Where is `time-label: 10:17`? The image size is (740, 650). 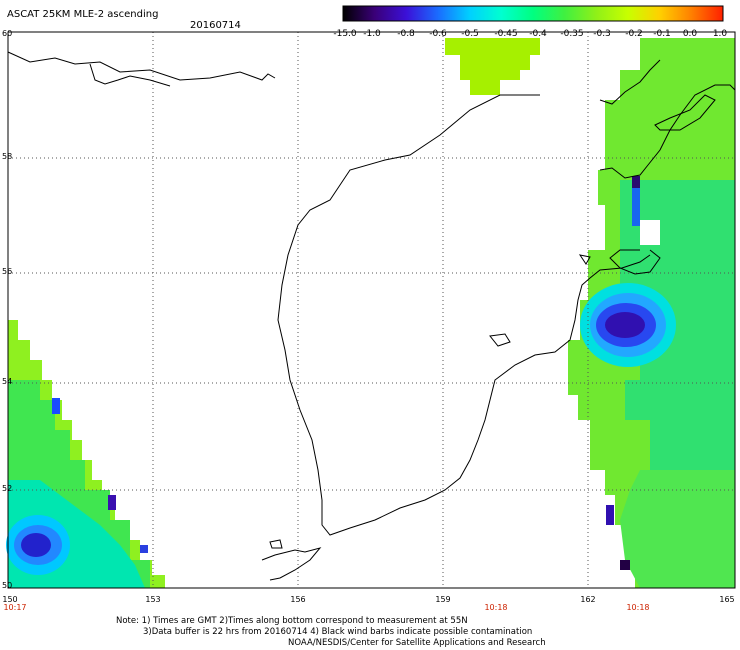
time-label: 10:17 is located at coordinates (15, 607).